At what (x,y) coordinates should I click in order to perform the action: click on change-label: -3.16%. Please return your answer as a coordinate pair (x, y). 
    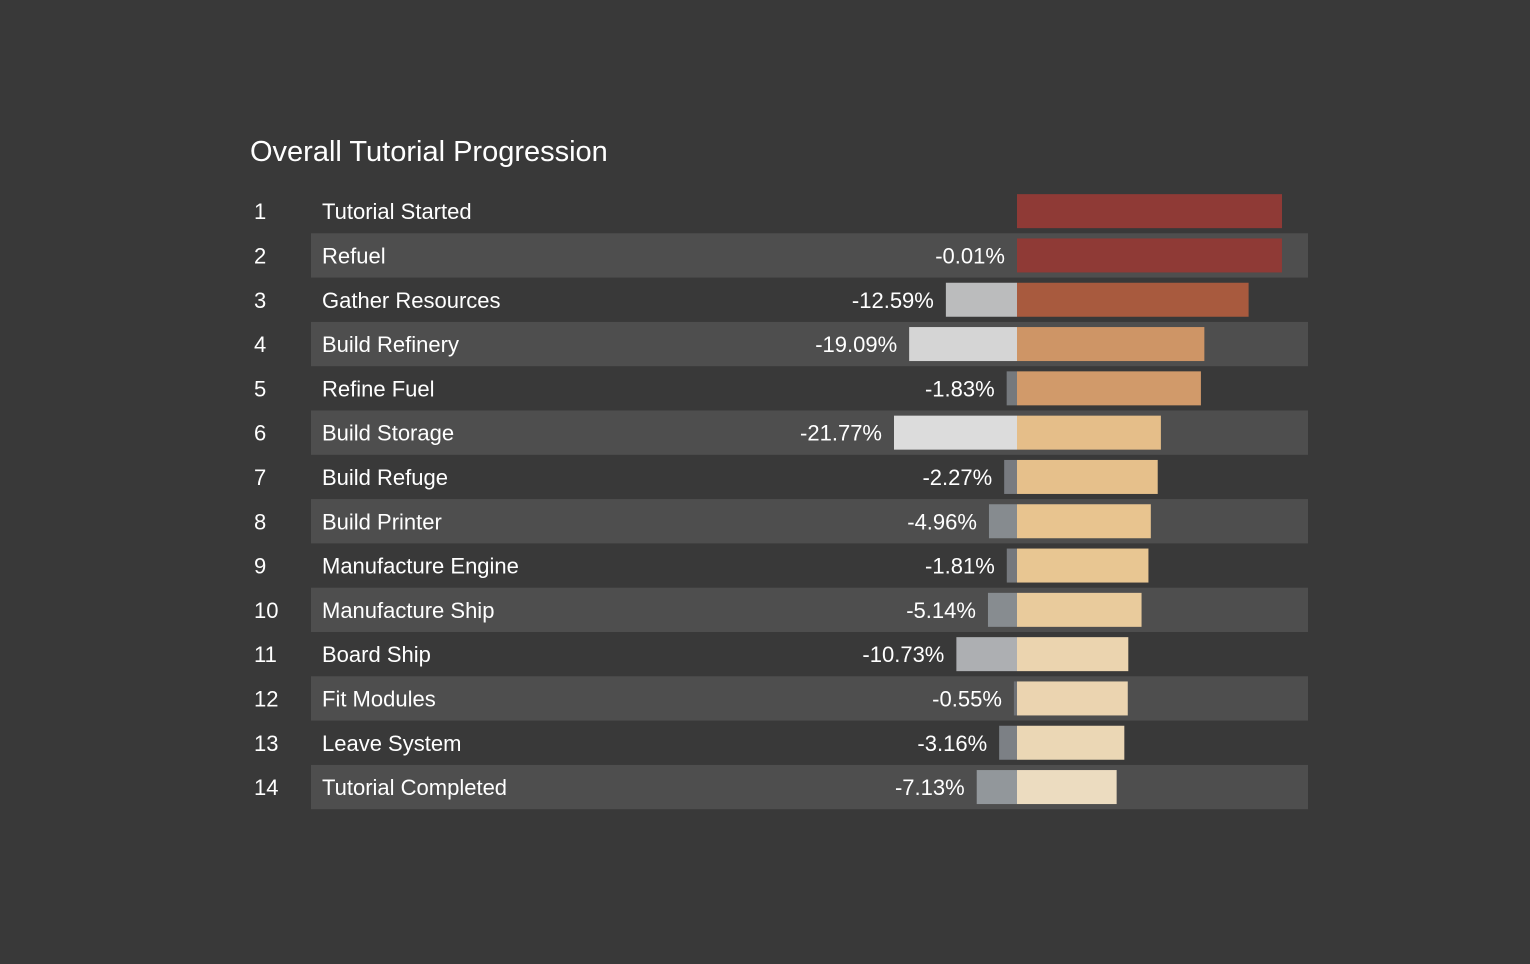
    Looking at the image, I should click on (952, 743).